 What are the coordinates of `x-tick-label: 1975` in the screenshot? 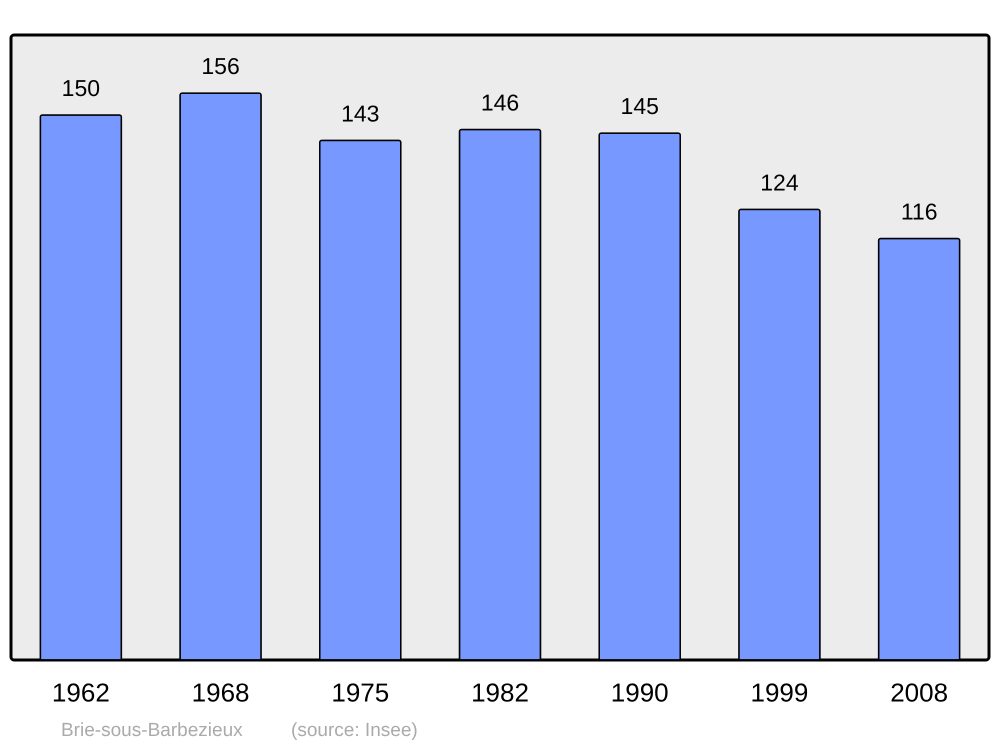 It's located at (360, 693).